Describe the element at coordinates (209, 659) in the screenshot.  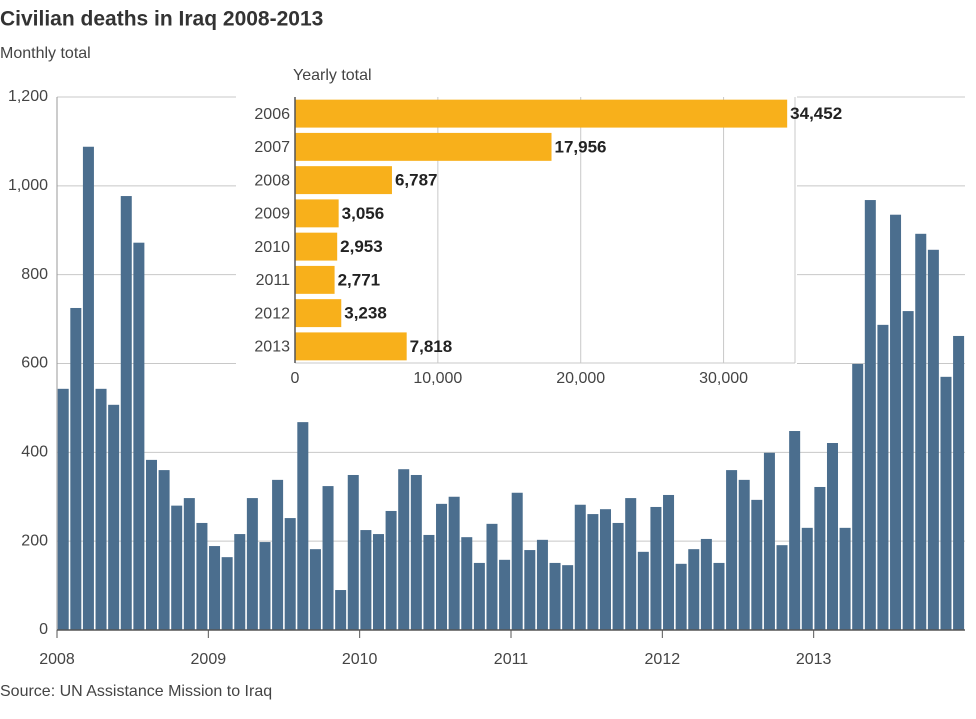
I see `x-tick-label: 2009` at that location.